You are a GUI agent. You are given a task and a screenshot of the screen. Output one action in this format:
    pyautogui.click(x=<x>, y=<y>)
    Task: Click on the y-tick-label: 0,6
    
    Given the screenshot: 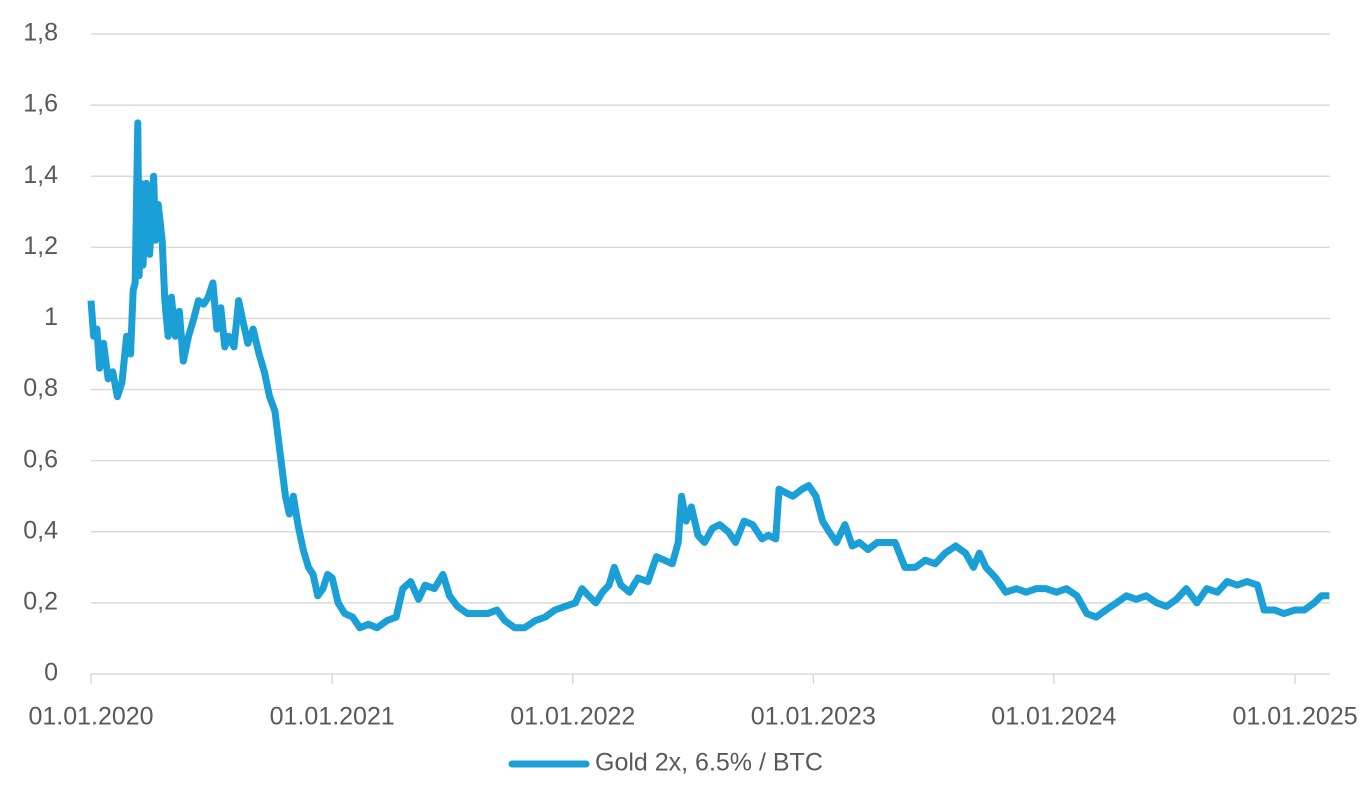 What is the action you would take?
    pyautogui.click(x=40, y=459)
    